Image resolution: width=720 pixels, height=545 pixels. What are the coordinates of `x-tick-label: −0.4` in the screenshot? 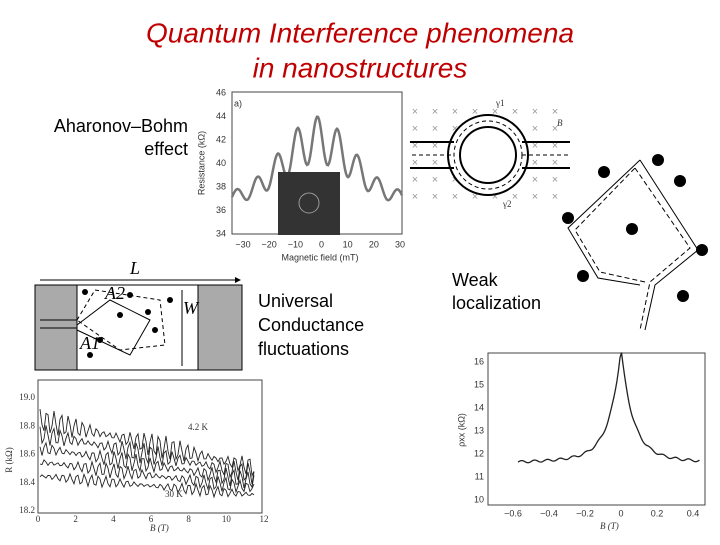 It's located at (549, 513).